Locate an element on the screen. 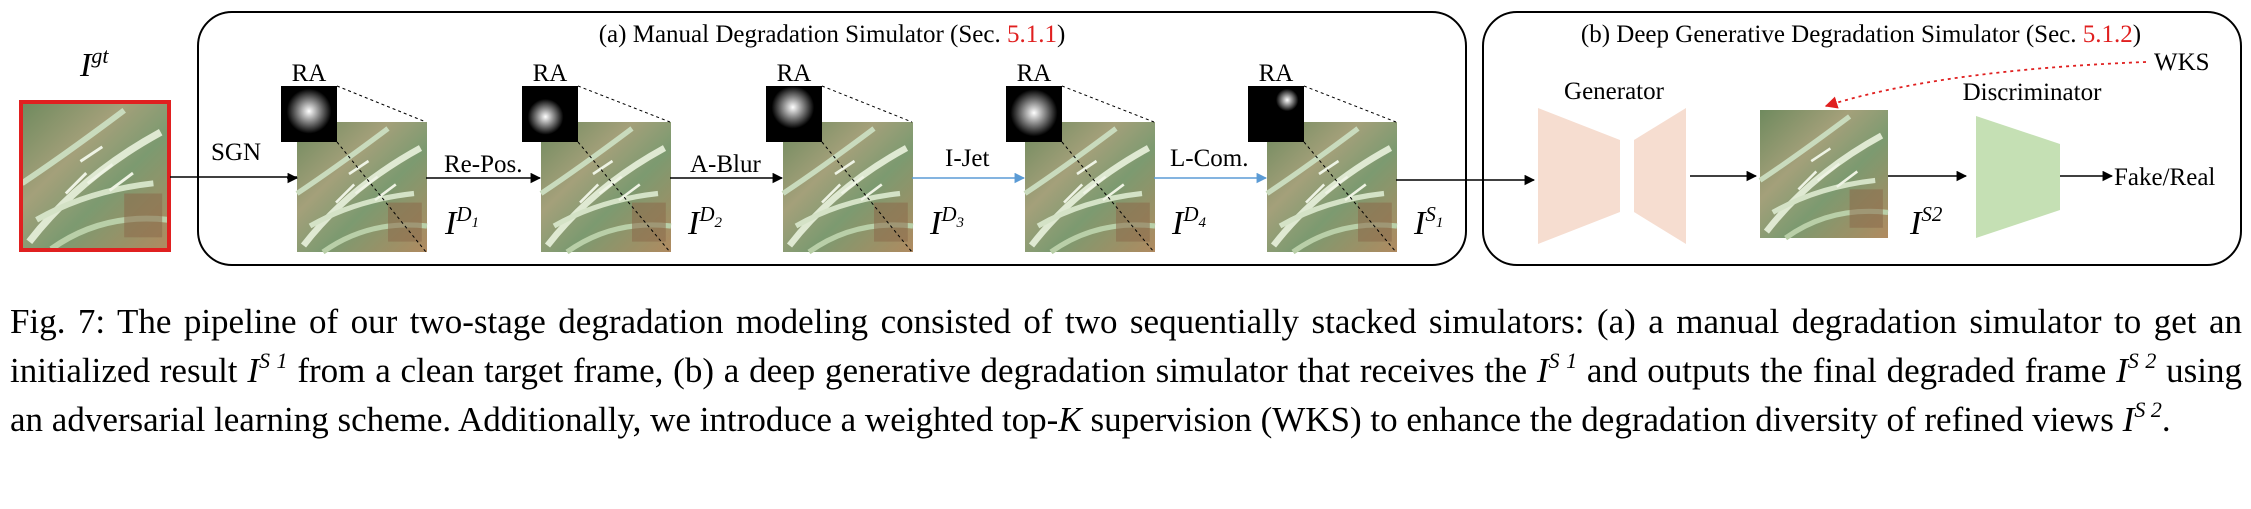  ra-label-2: RA is located at coordinates (550, 73).